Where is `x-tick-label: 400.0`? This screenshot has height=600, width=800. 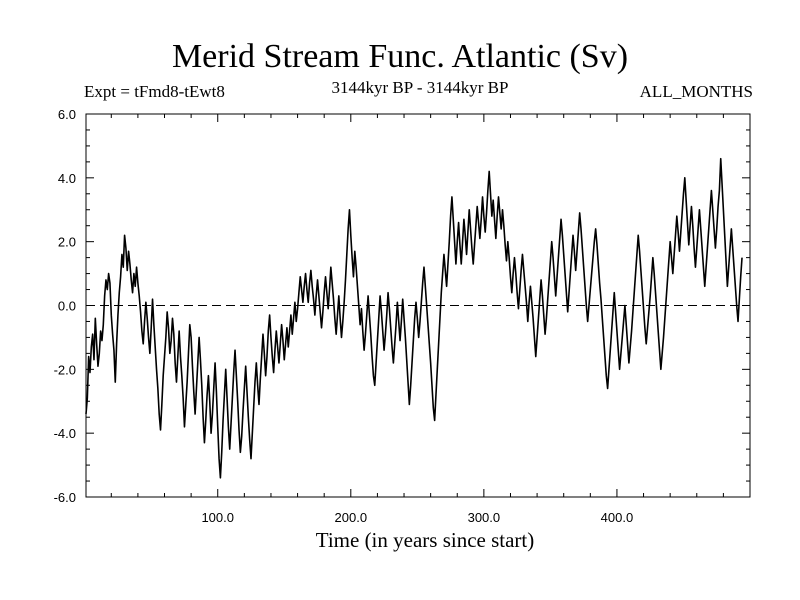 x-tick-label: 400.0 is located at coordinates (617, 517).